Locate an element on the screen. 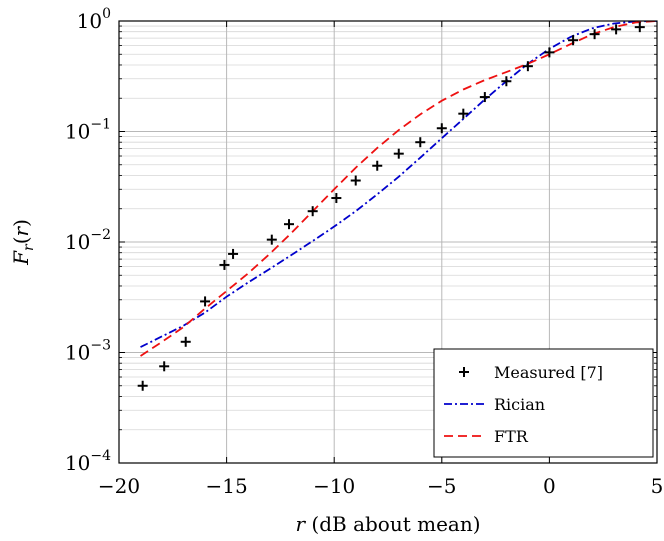  x-tick-label: 5 is located at coordinates (657, 486).